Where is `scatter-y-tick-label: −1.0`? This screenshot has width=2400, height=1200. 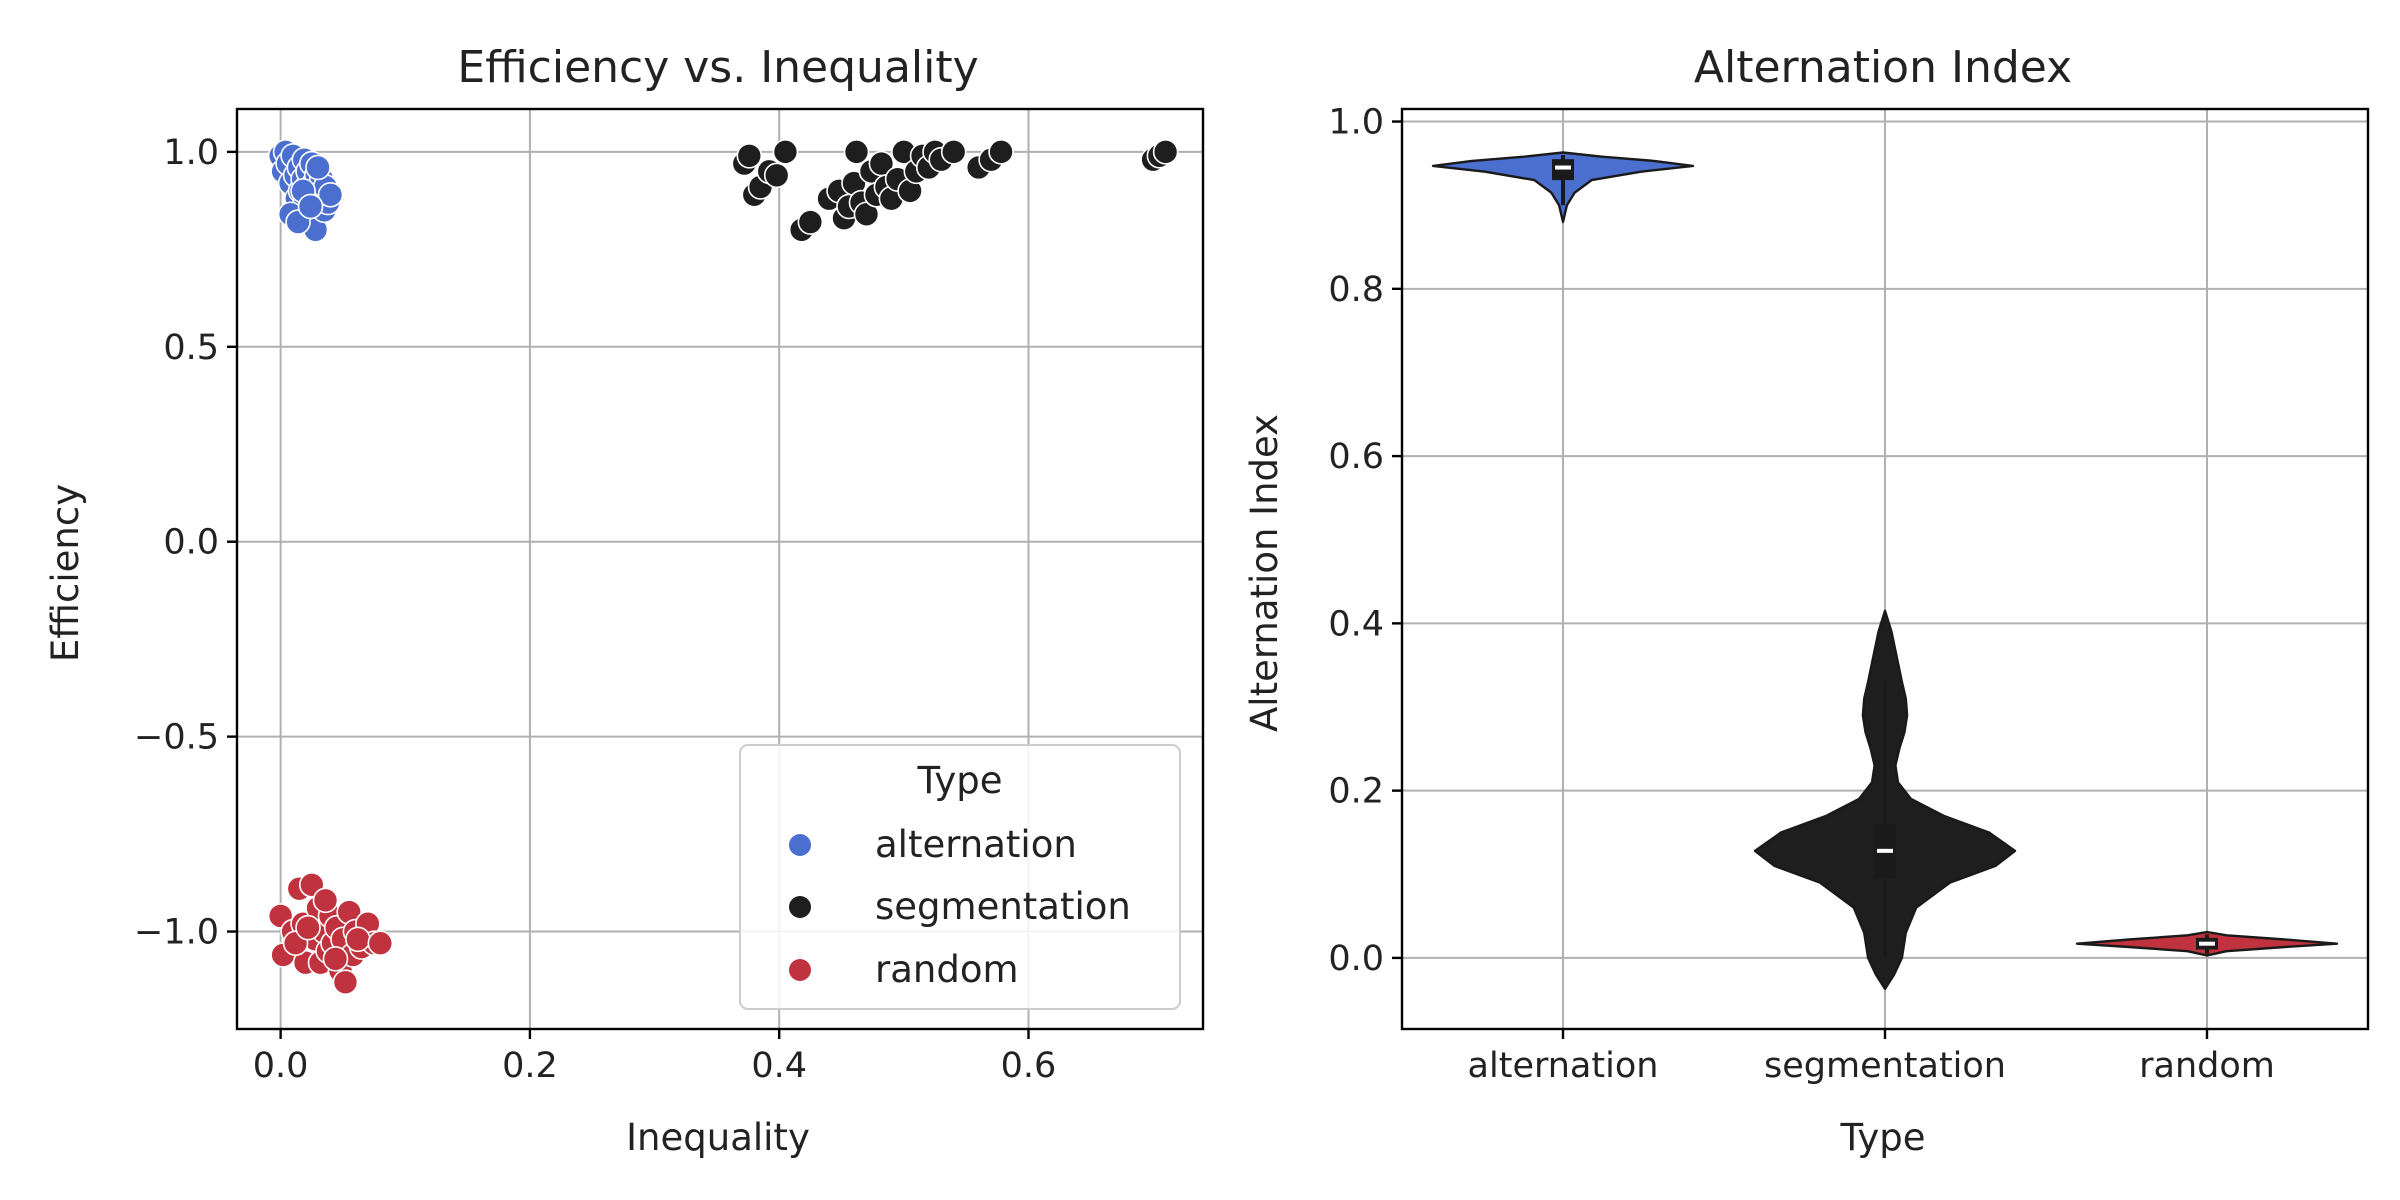 scatter-y-tick-label: −1.0 is located at coordinates (176, 933).